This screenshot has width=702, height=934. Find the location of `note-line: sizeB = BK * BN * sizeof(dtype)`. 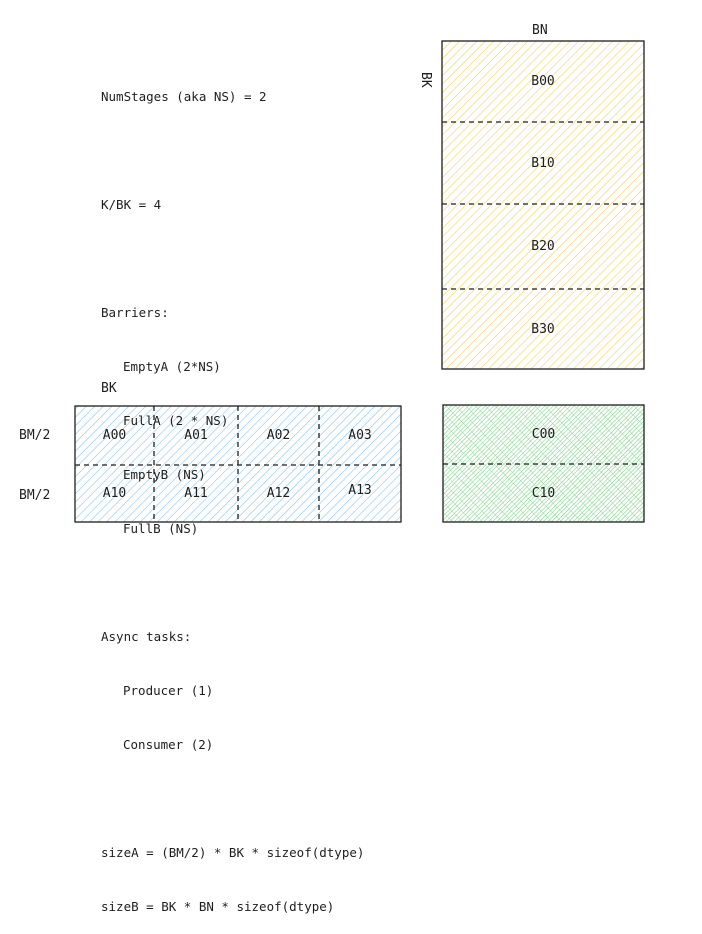

note-line: sizeB = BK * BN * sizeof(dtype) is located at coordinates (218, 906).